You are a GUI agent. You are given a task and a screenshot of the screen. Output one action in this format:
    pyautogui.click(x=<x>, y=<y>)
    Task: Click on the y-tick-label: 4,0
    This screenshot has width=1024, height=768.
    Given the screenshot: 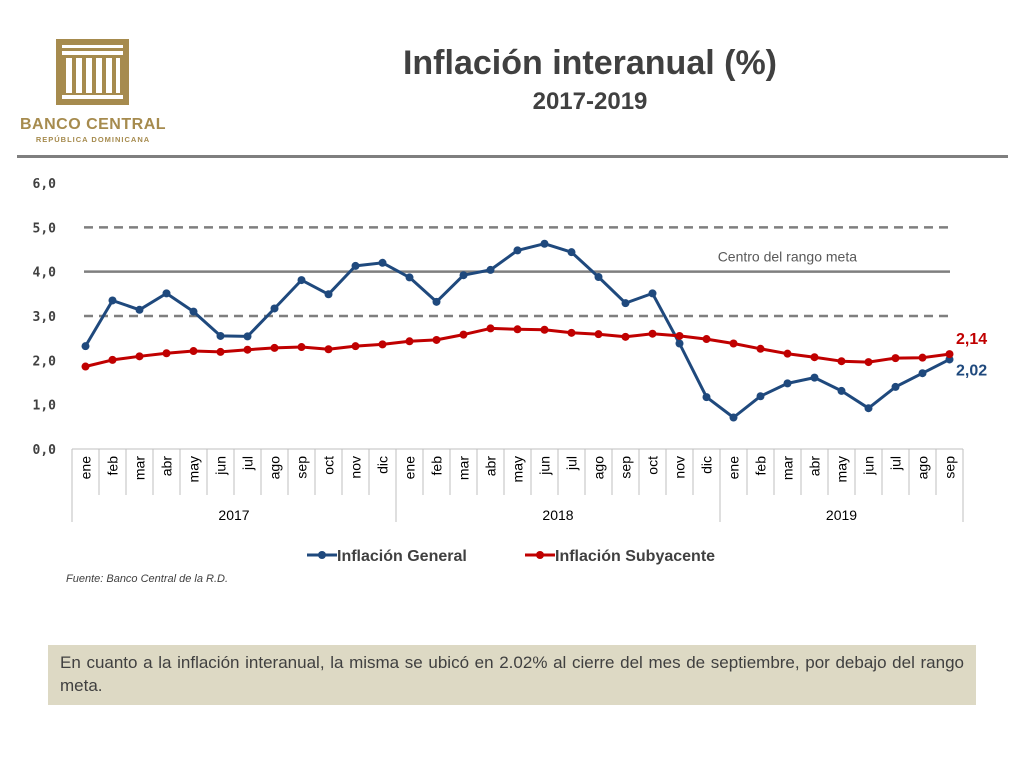 What is the action you would take?
    pyautogui.click(x=45, y=273)
    